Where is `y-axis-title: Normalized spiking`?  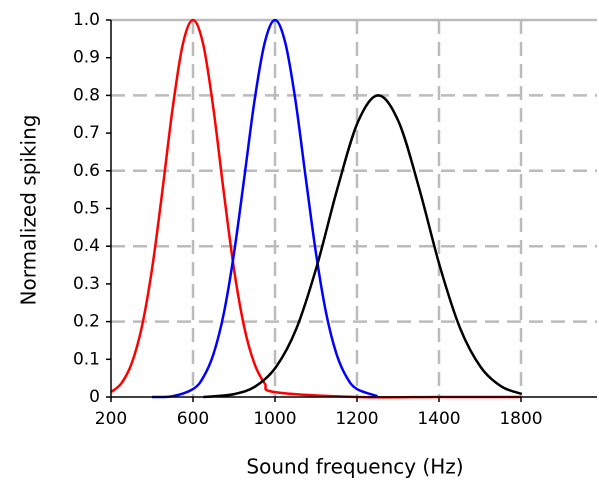 y-axis-title: Normalized spiking is located at coordinates (29, 210).